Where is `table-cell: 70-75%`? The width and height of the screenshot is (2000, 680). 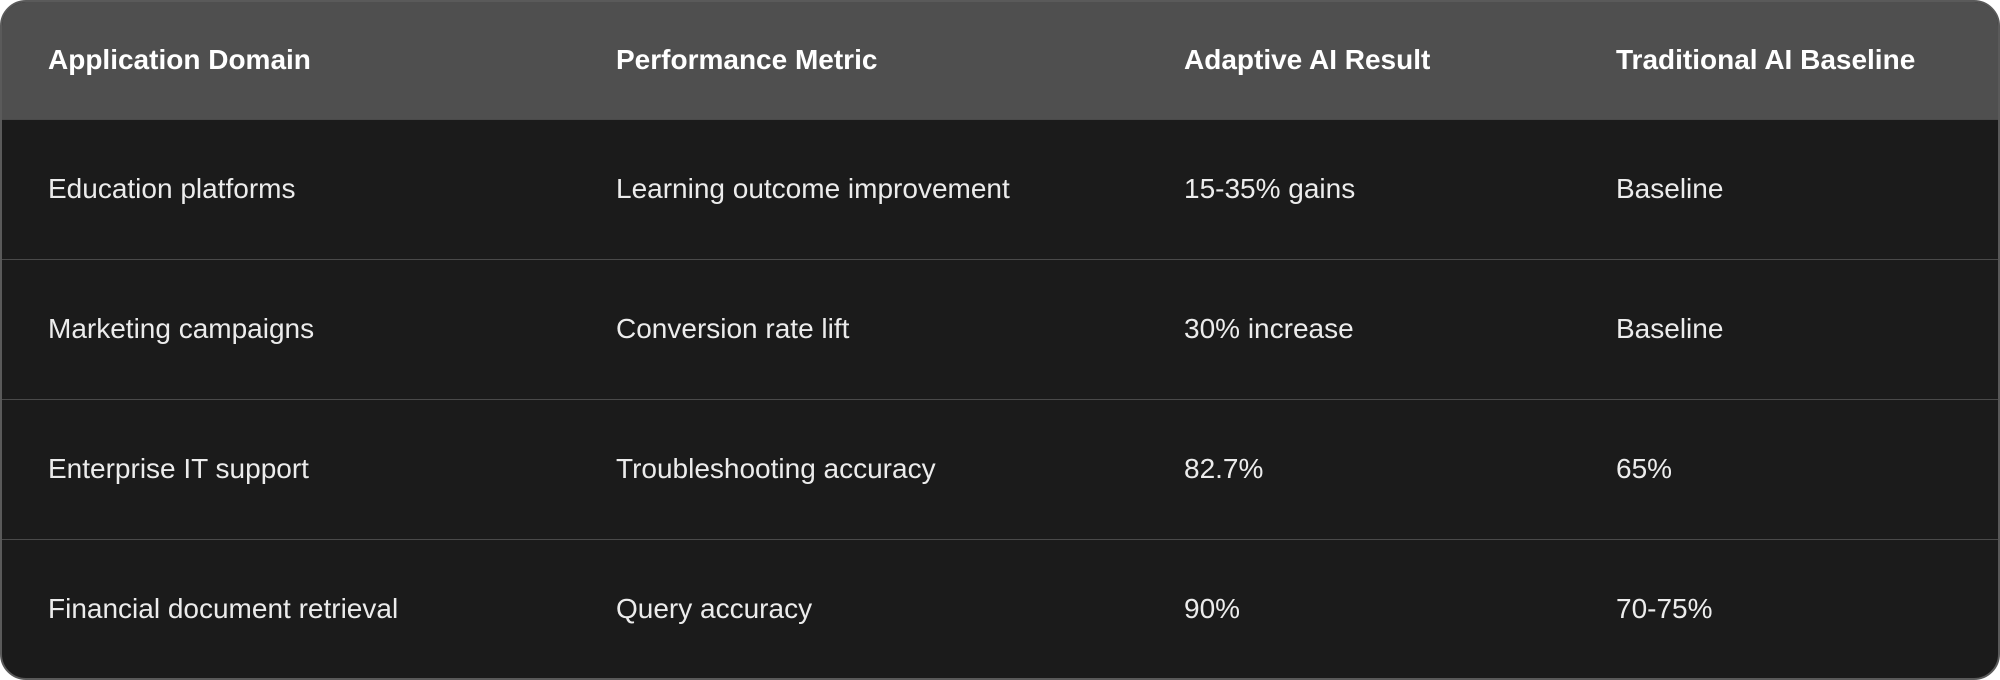
table-cell: 70-75% is located at coordinates (1784, 608).